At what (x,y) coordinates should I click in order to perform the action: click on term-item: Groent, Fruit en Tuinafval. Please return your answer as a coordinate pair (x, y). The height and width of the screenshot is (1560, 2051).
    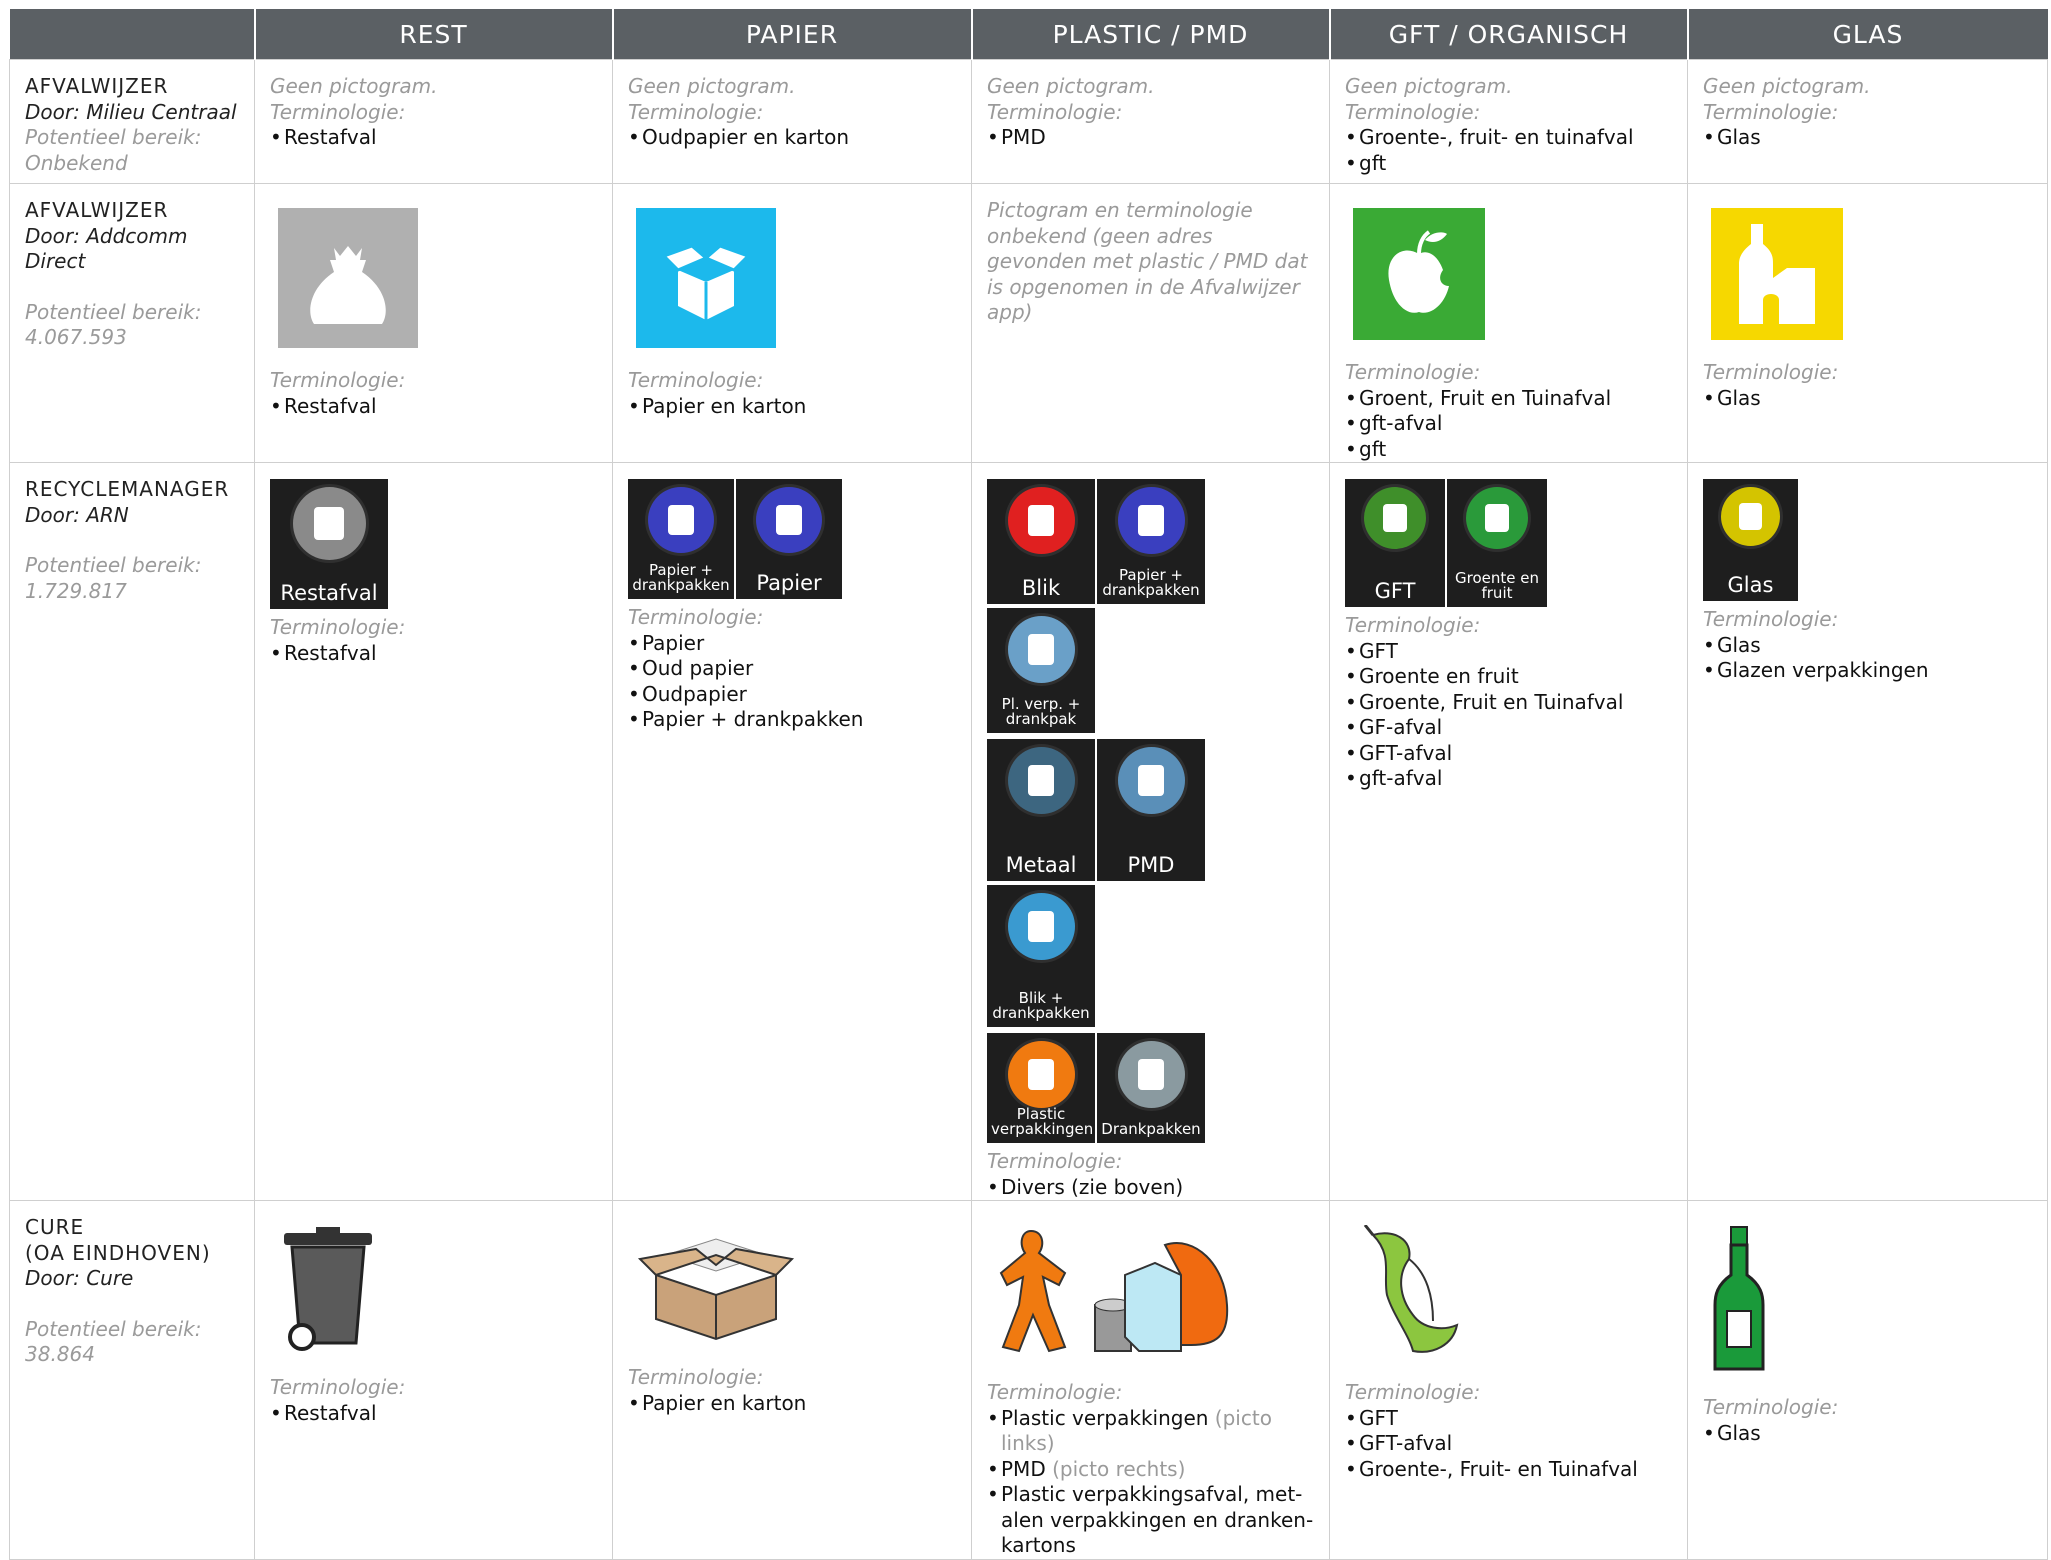
    Looking at the image, I should click on (1509, 399).